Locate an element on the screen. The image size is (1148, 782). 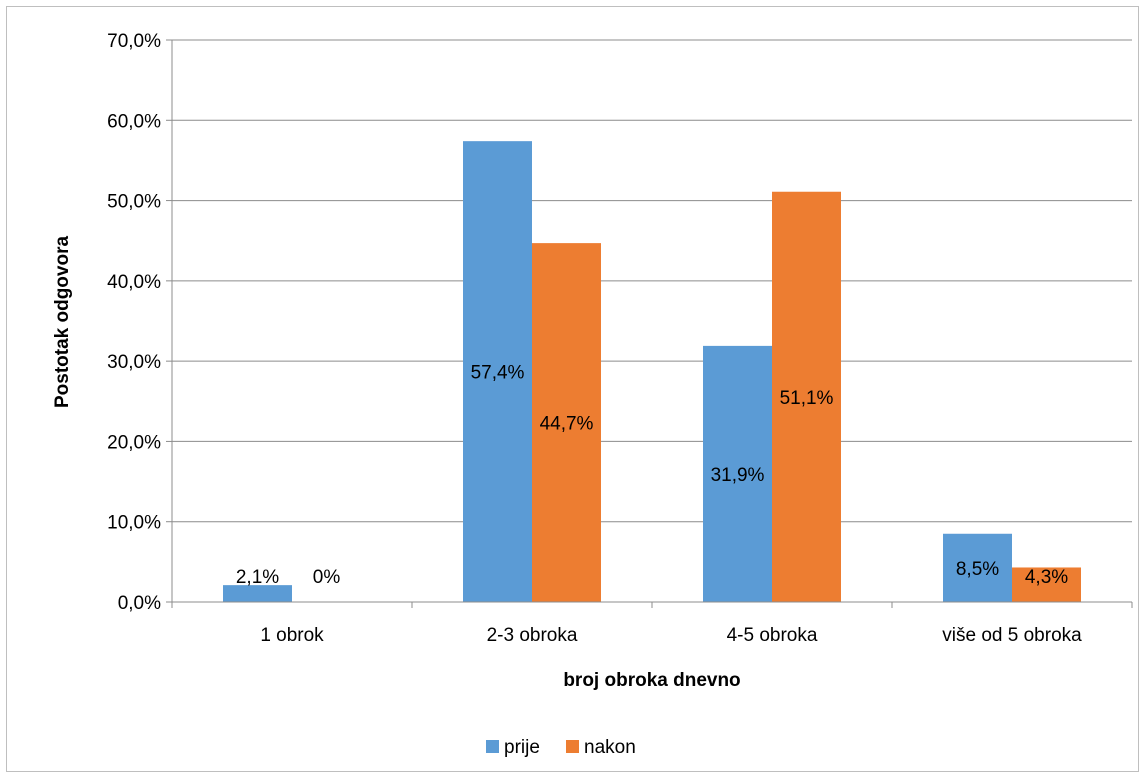
y-tick-label: 60,0% is located at coordinates (134, 121).